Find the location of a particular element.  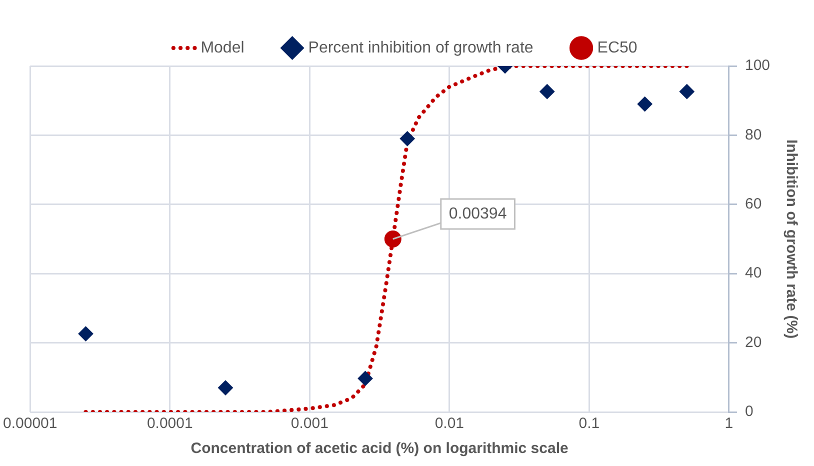

x-tick-label: 0.0001 is located at coordinates (169, 423).